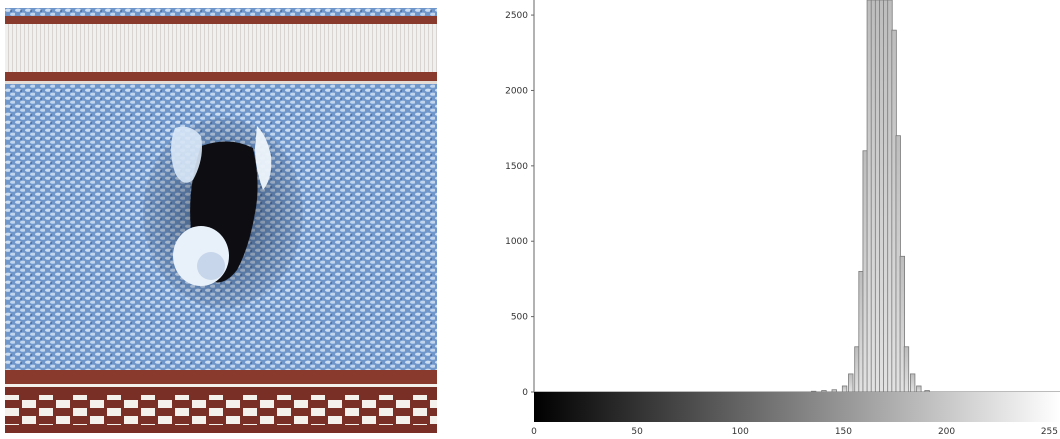 The height and width of the screenshot is (439, 1060). Describe the element at coordinates (516, 16) in the screenshot. I see `y-tick-label: 2500` at that location.